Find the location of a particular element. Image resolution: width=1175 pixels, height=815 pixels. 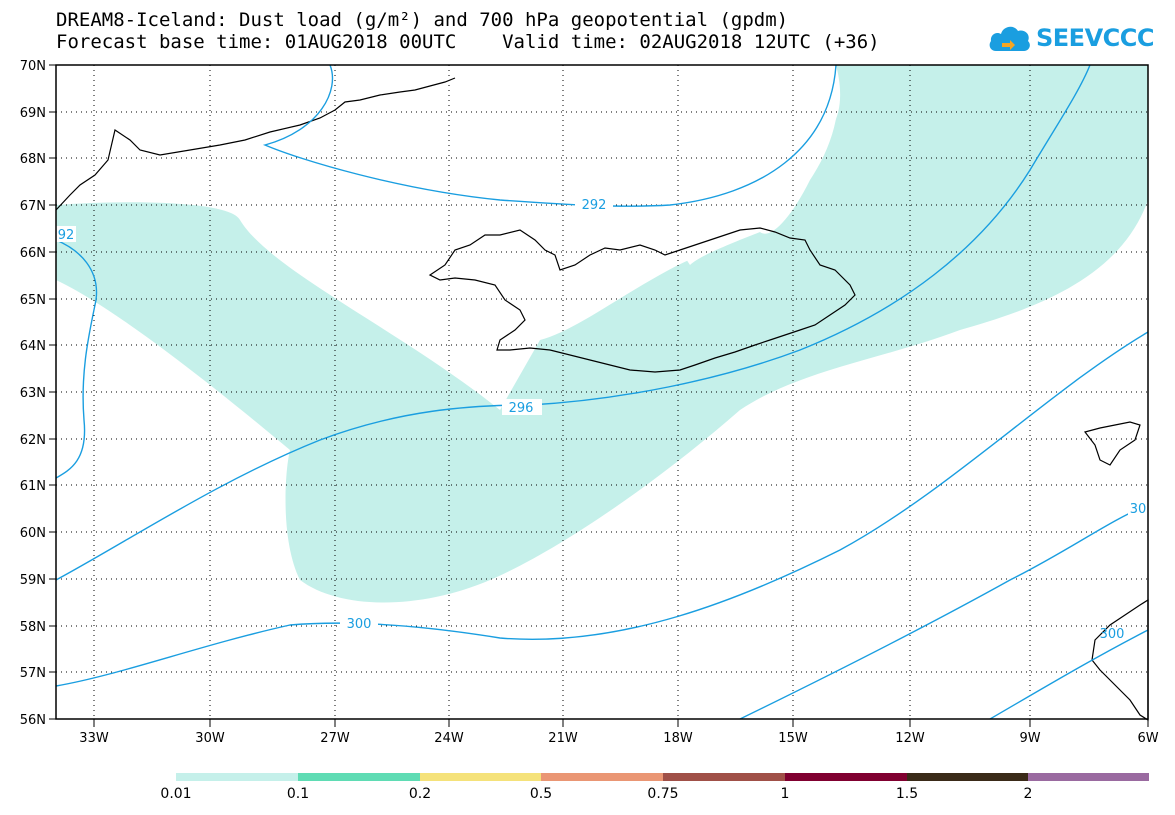

lat-label: 64N is located at coordinates (33, 346).